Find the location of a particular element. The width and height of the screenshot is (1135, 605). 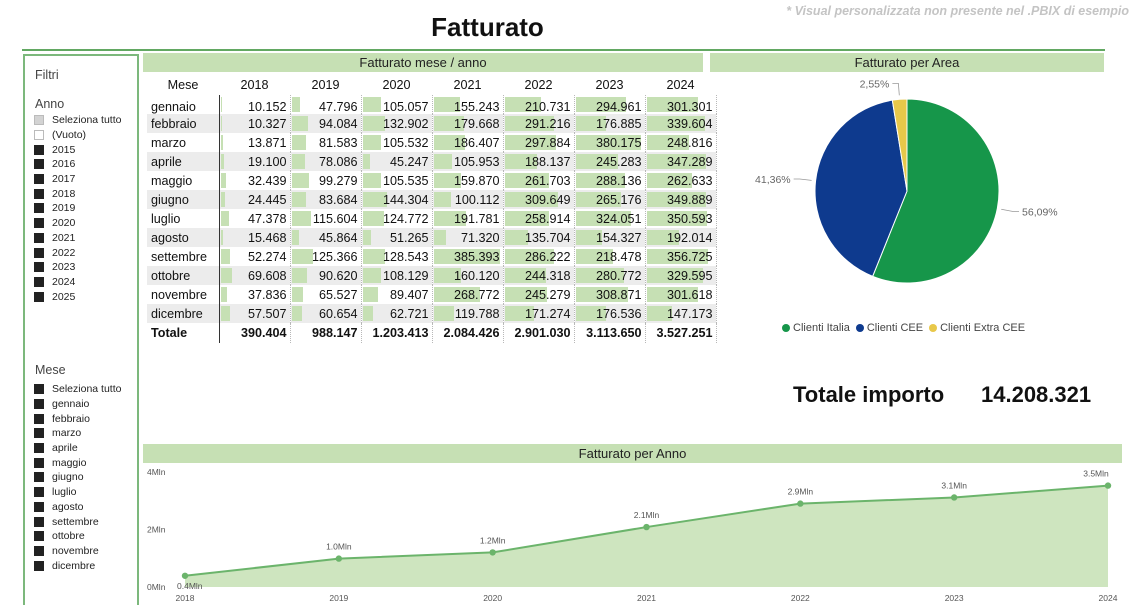

anno-option-2016: 2016 is located at coordinates (77, 164).